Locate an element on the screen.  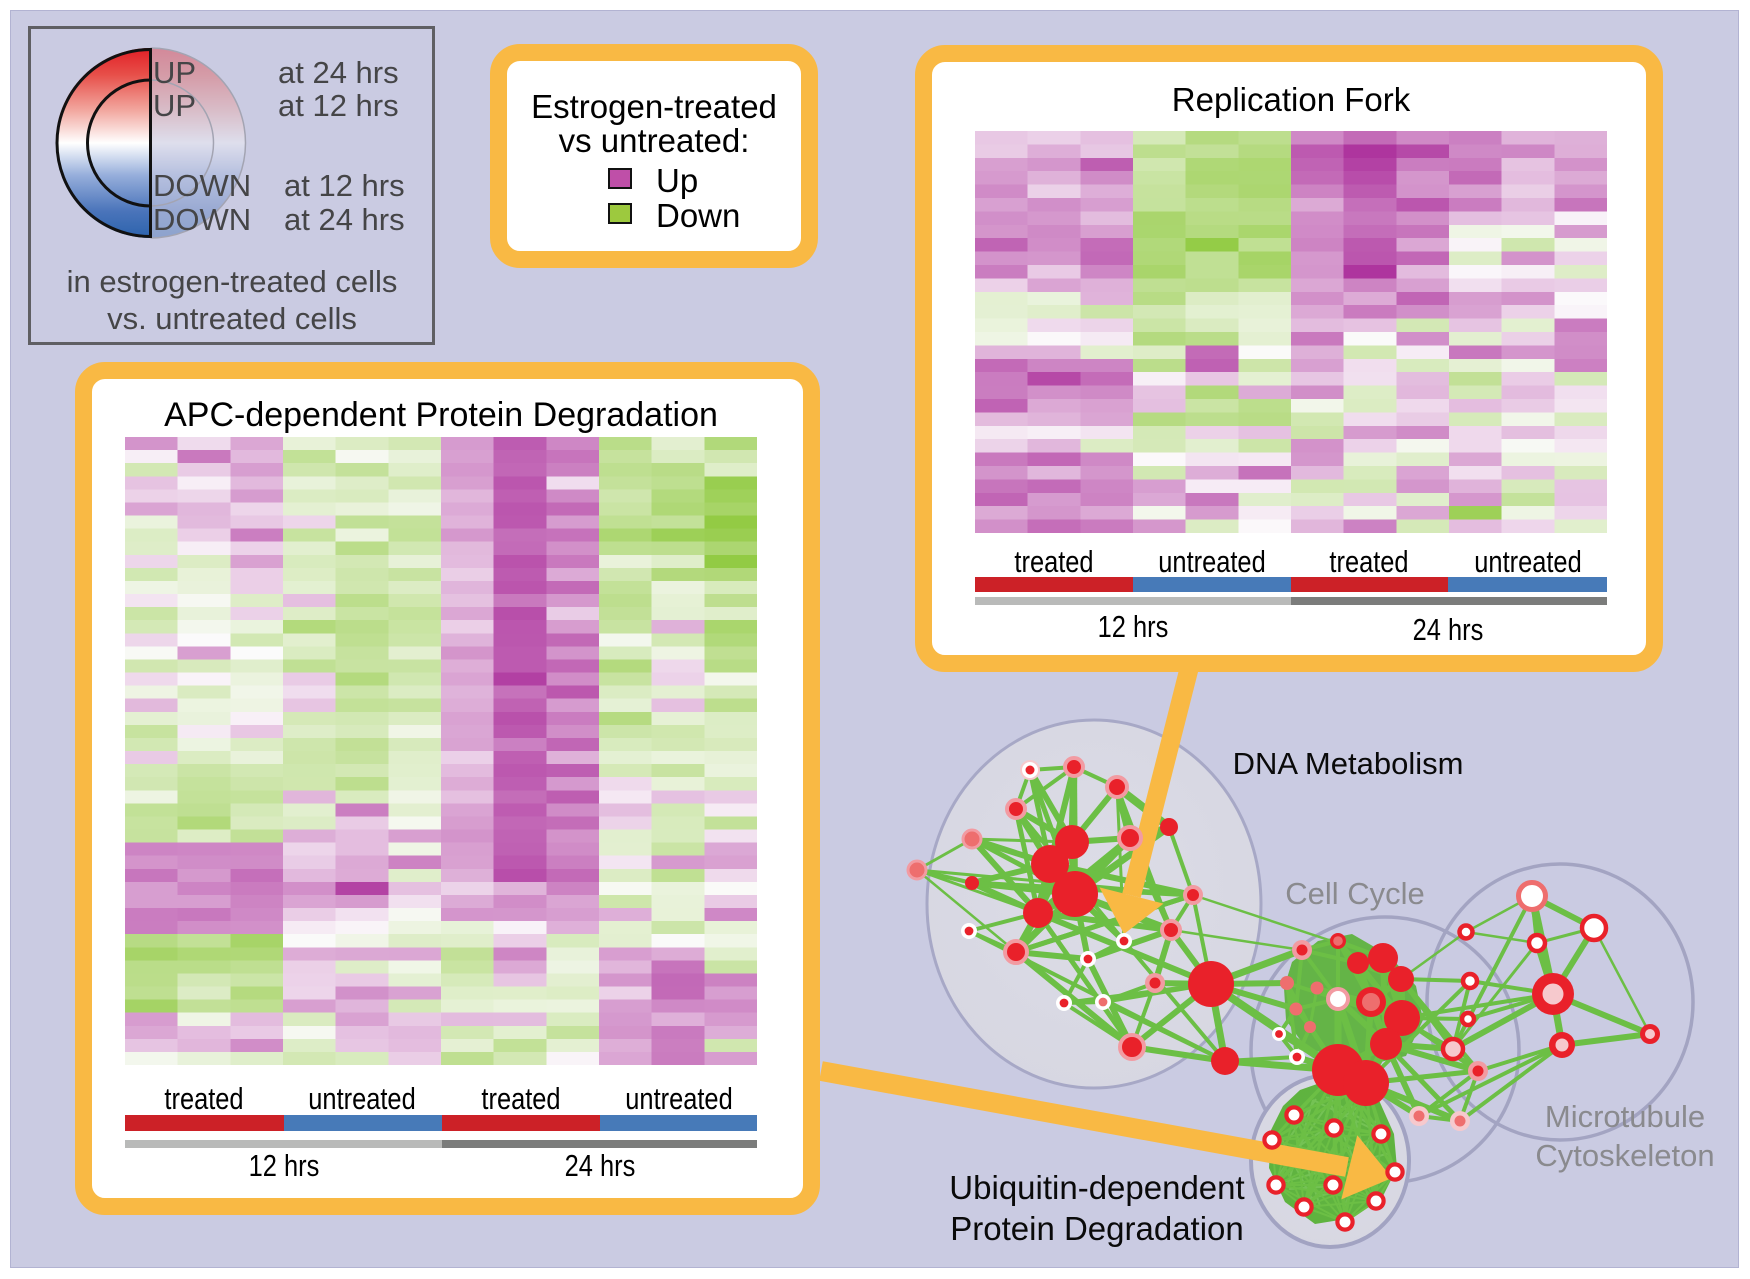
svg-text: DNA Metabolism is located at coordinates (1348, 763).